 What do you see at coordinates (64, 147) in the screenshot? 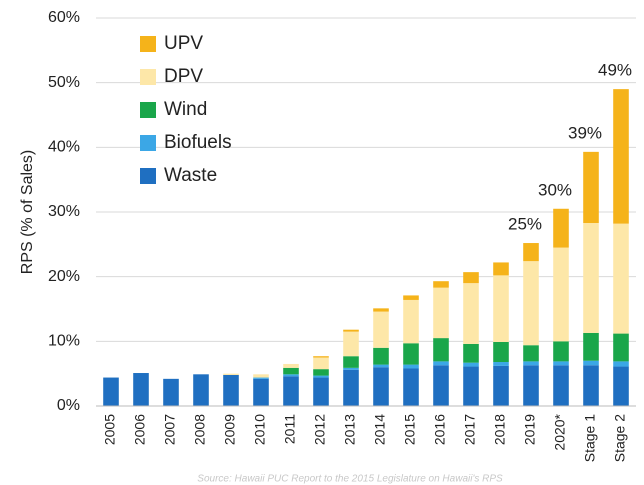
I see `y-tick-label: 40%` at bounding box center [64, 147].